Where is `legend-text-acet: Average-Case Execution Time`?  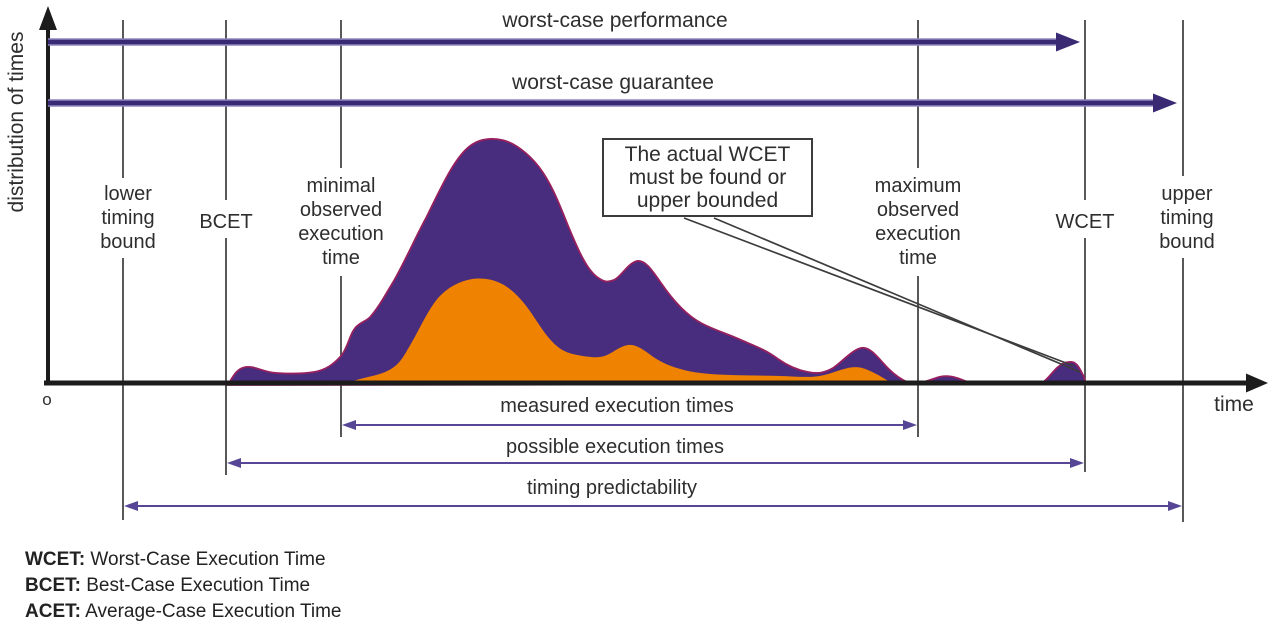 legend-text-acet: Average-Case Execution Time is located at coordinates (211, 611).